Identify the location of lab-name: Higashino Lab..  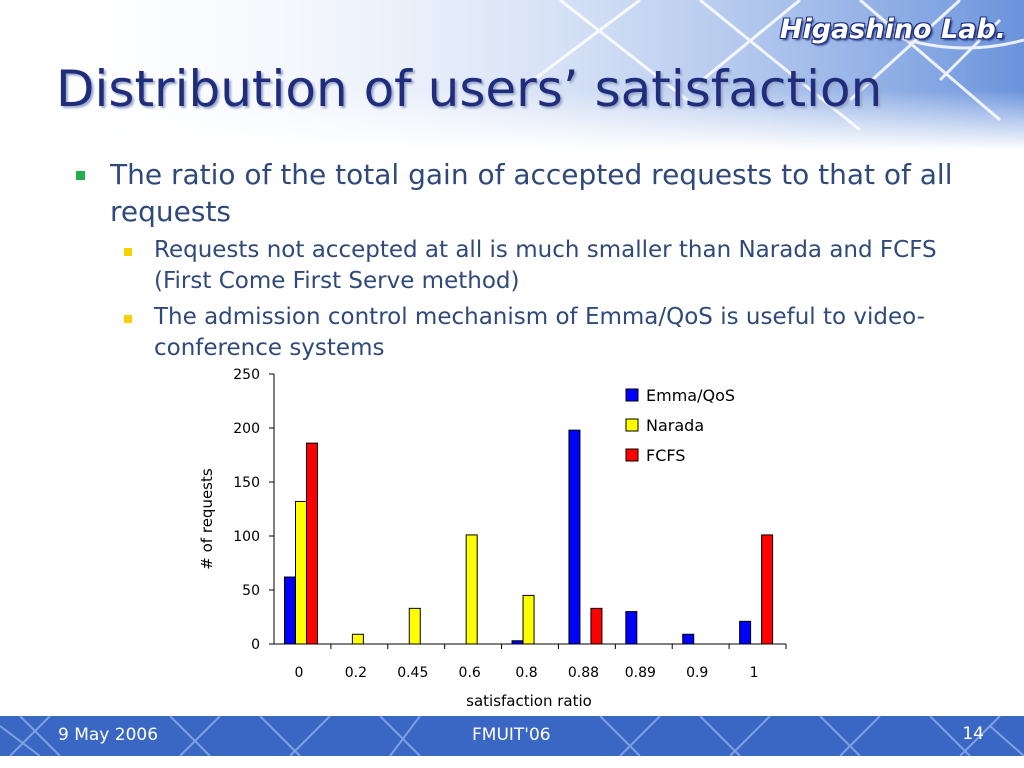
(892, 29).